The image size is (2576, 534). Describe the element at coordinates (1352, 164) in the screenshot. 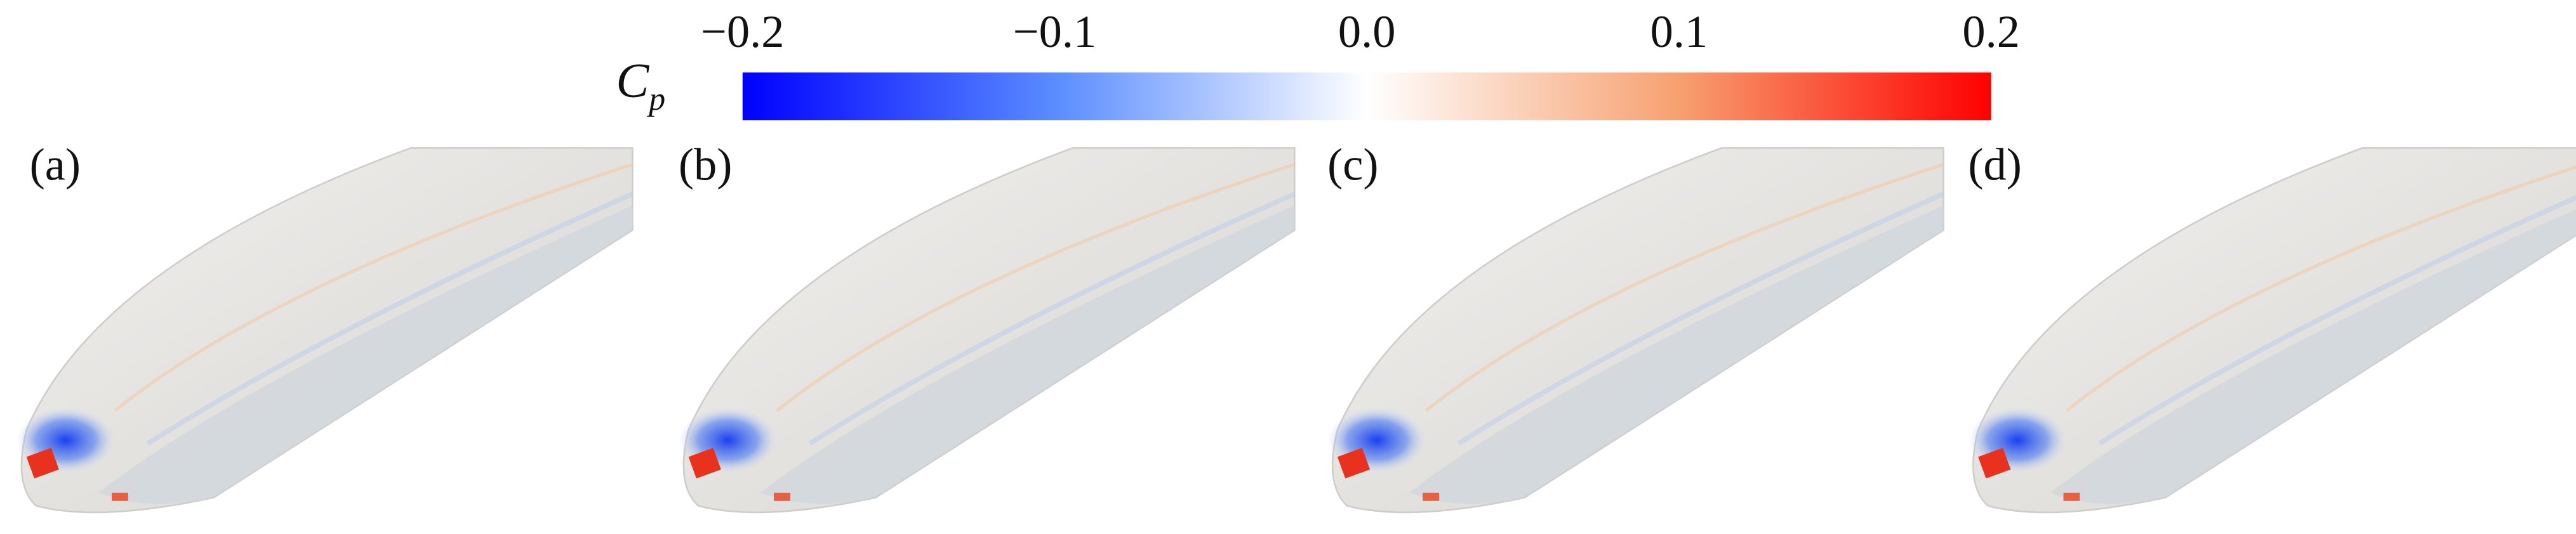

I see `panel-label: (c)` at that location.